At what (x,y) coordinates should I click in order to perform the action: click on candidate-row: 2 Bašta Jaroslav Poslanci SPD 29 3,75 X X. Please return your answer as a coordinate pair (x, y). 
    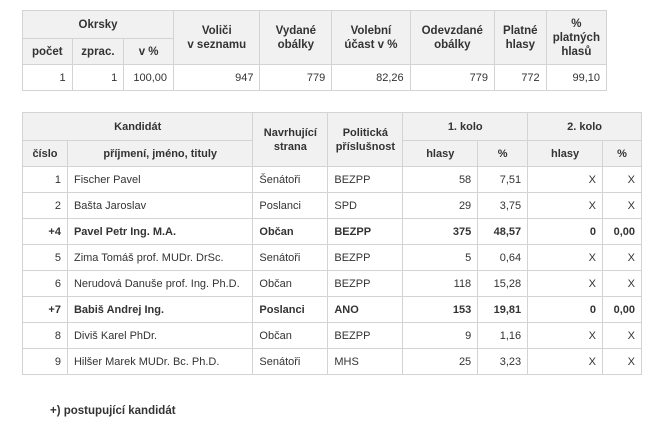
    Looking at the image, I should click on (332, 205).